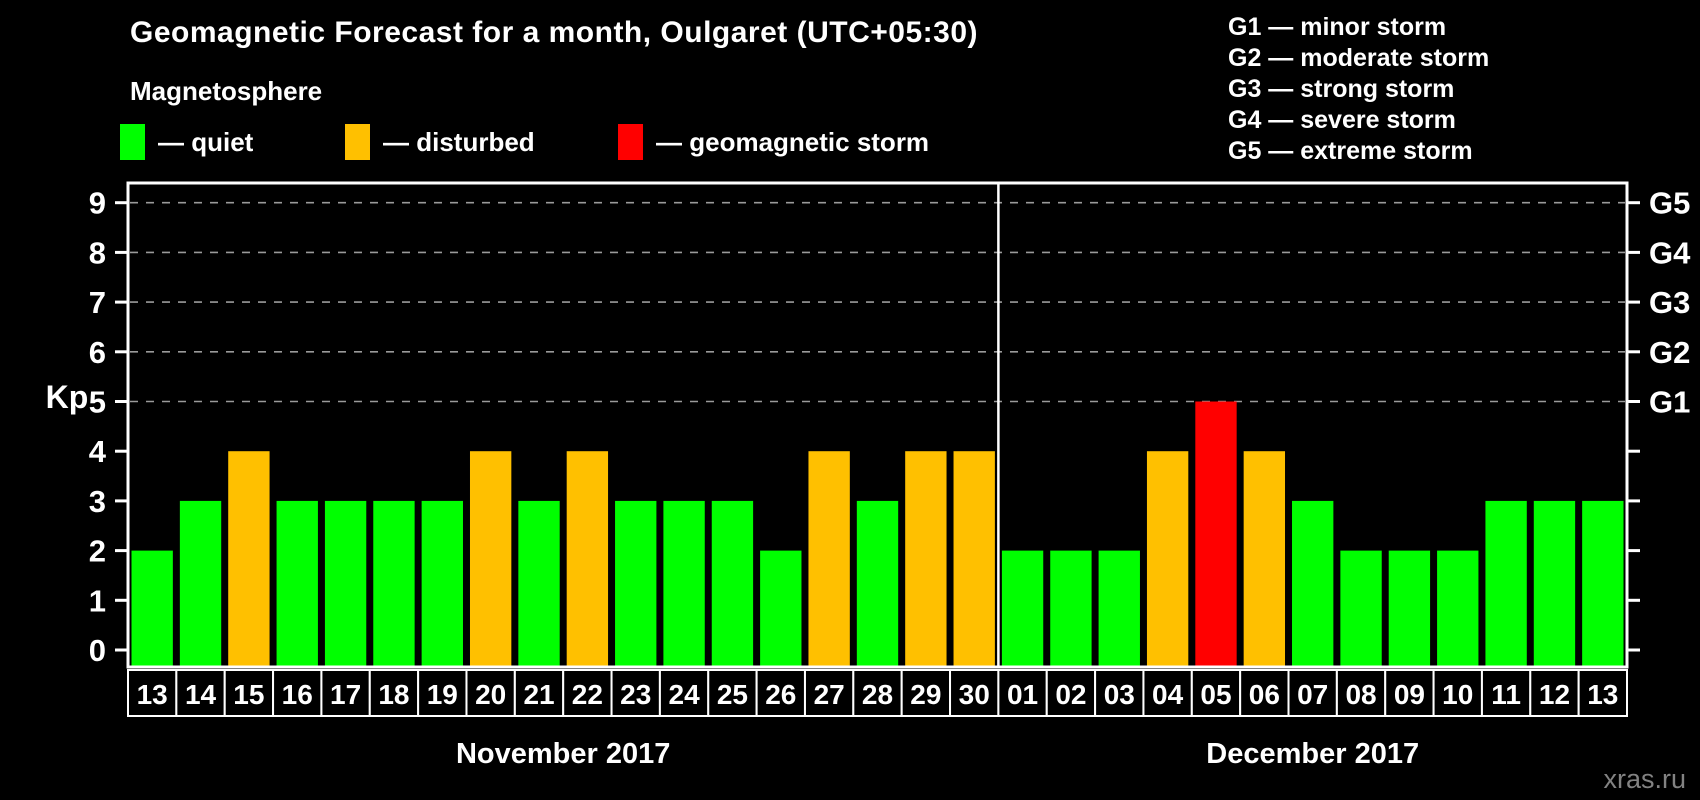 The width and height of the screenshot is (1700, 800). I want to click on date-label-01: 01, so click(1022, 694).